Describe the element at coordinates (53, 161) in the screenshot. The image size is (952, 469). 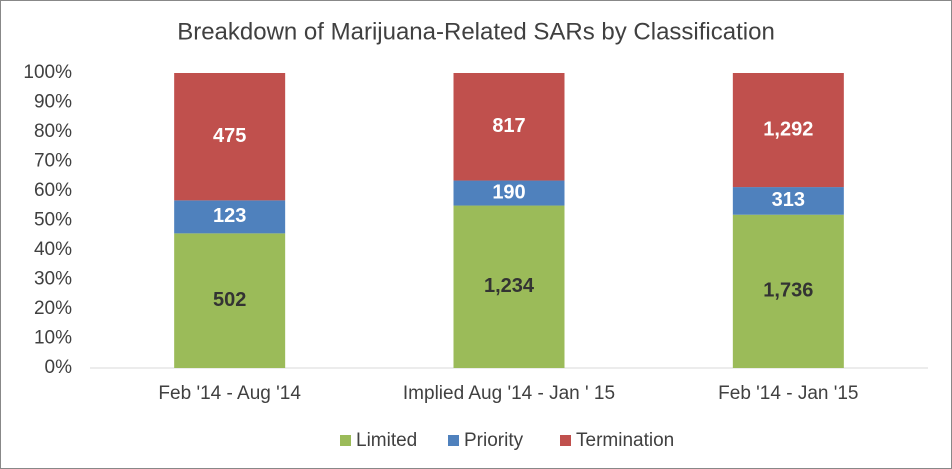
I see `y-tick-label: 70%` at that location.